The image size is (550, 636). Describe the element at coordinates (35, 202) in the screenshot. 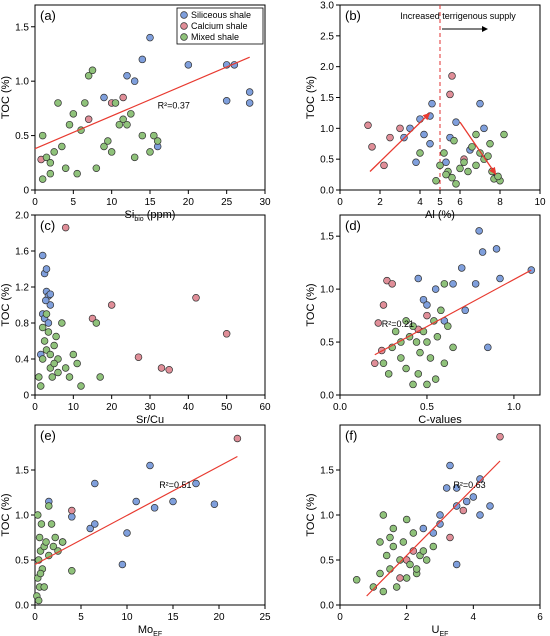

I see `x-tick-label: 0` at that location.